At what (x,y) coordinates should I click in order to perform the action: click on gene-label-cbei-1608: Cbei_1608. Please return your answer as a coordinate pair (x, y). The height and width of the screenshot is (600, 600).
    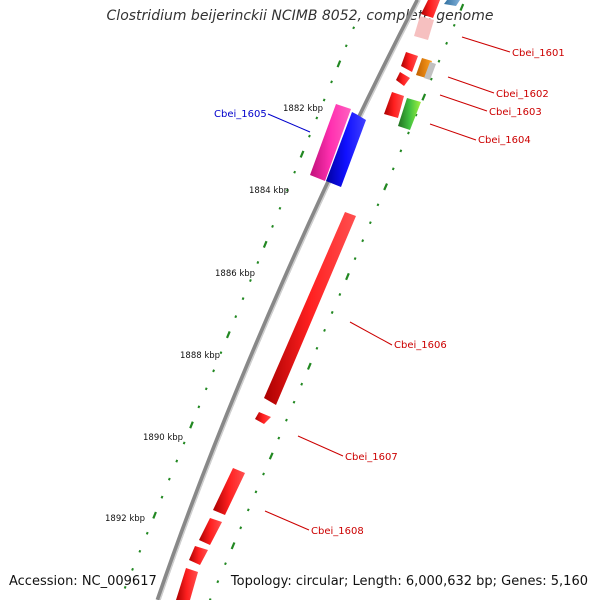
    Looking at the image, I should click on (337, 531).